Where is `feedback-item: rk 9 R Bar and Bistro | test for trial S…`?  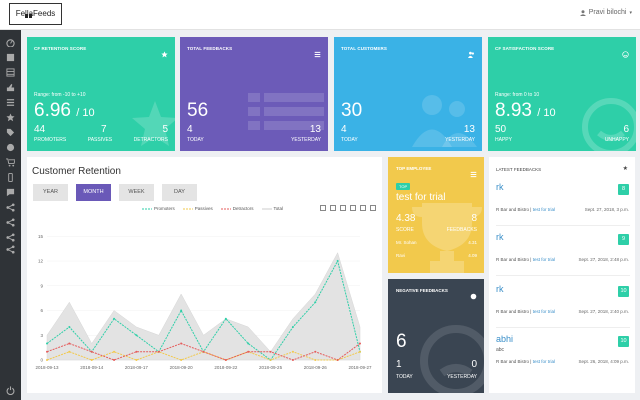 feedback-item: rk 9 R Bar and Bistro | test for trial S… is located at coordinates (563, 254).